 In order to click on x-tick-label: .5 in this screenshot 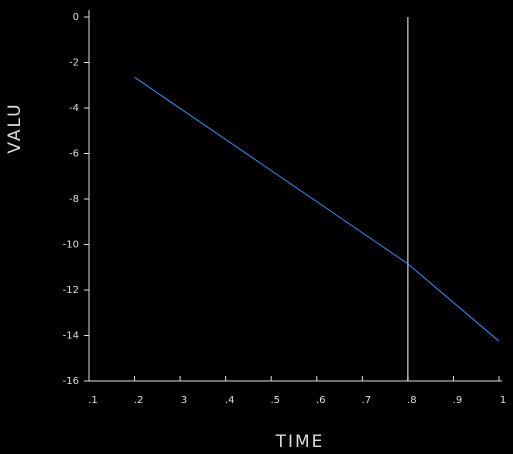, I will do `click(275, 400)`.